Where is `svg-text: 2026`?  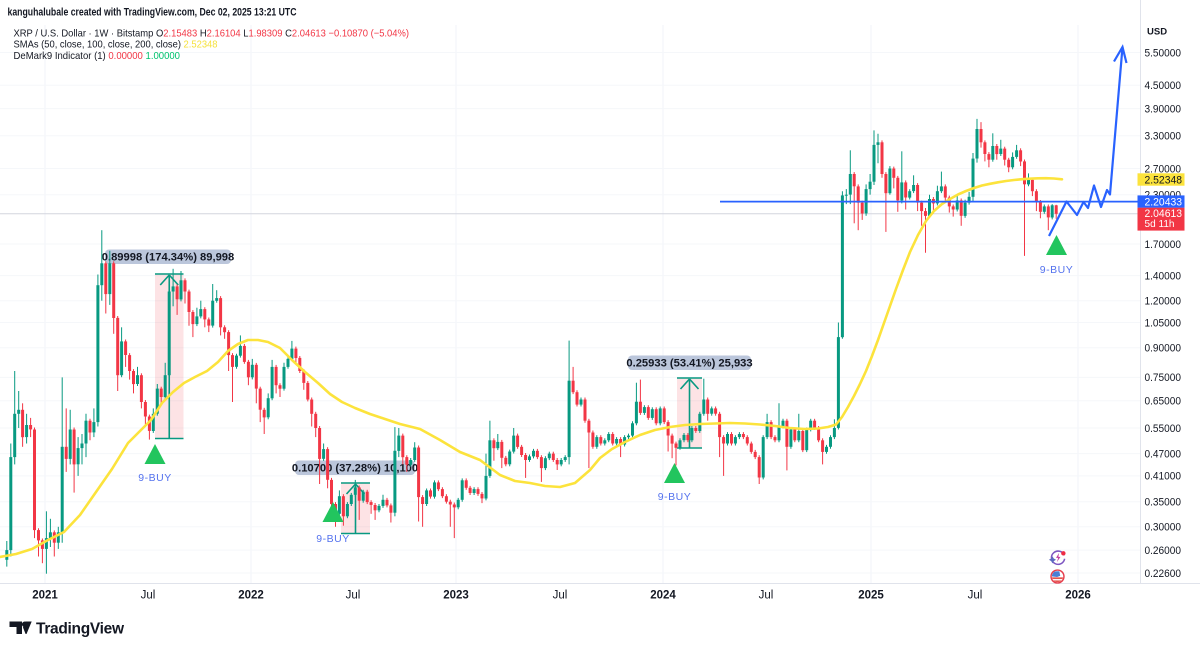
svg-text: 2026 is located at coordinates (1078, 596).